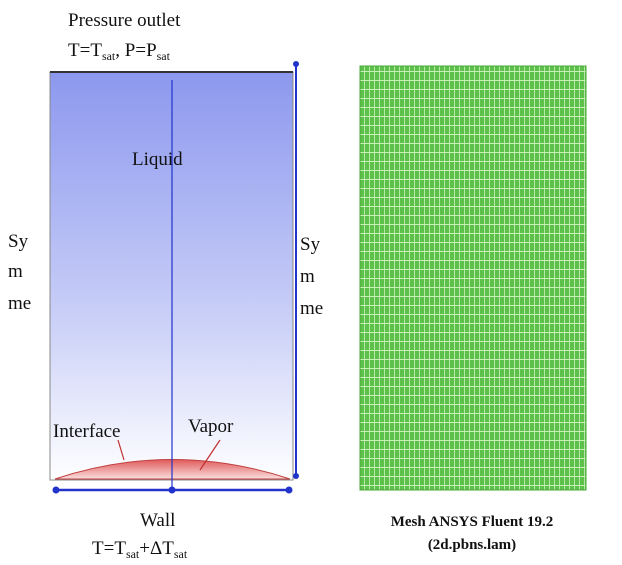 Image resolution: width=622 pixels, height=565 pixels. I want to click on text: , P=P, so click(135, 50).